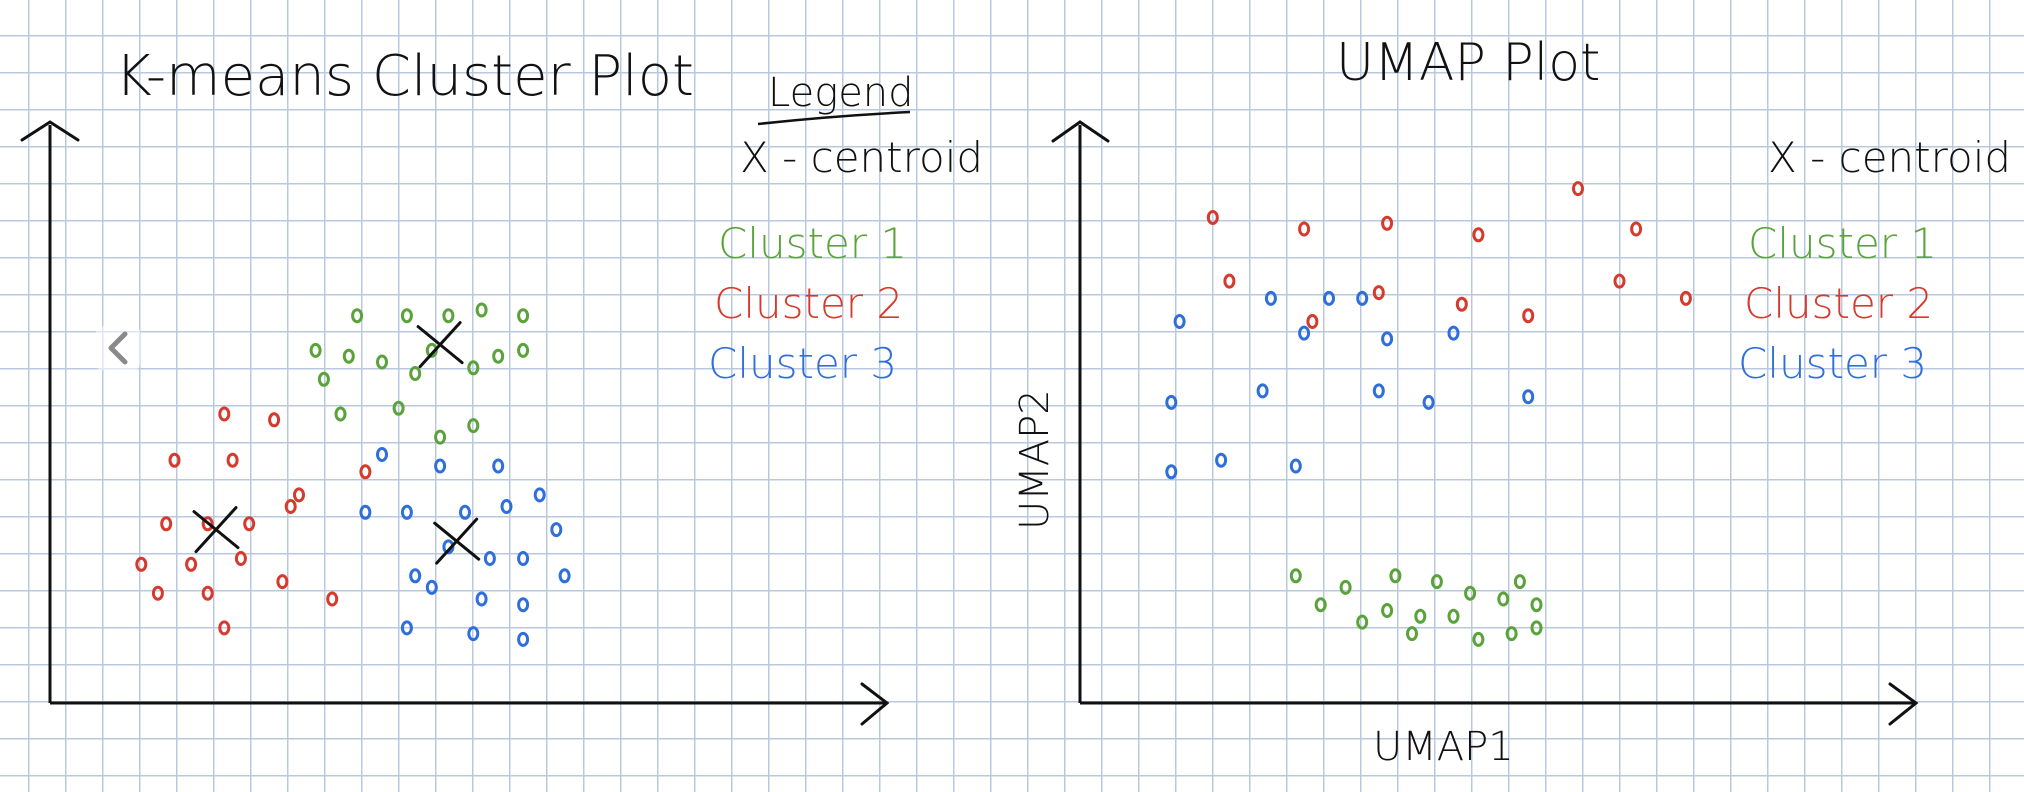 The width and height of the screenshot is (2024, 792). Describe the element at coordinates (336, 443) in the screenshot. I see `kmeans-centroids-layer` at that location.